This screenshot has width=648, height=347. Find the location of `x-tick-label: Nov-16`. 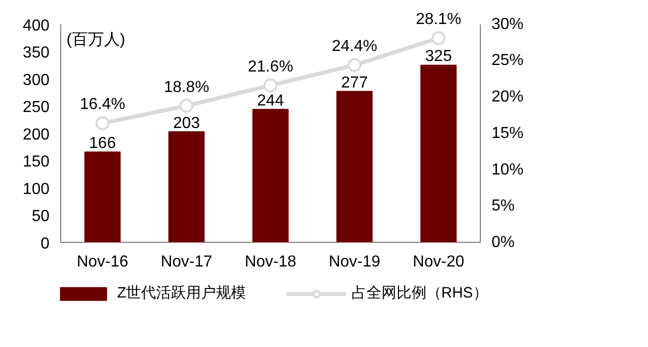

x-tick-label: Nov-16 is located at coordinates (102, 262).